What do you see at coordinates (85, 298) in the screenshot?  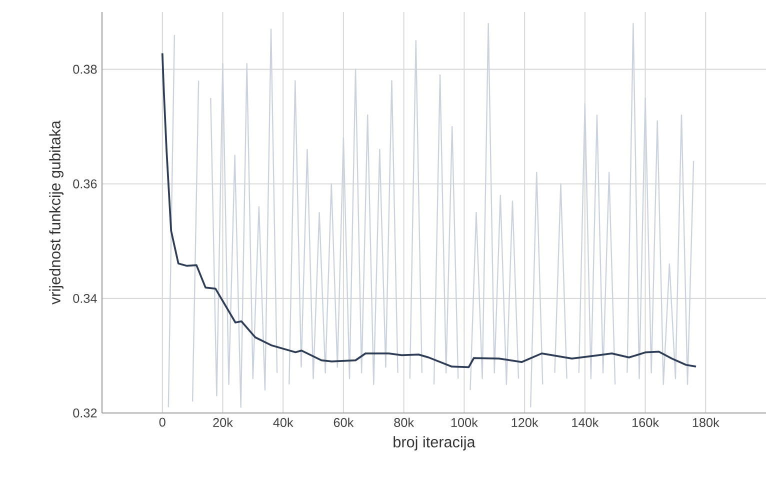 I see `y-tick-label: 0.34` at bounding box center [85, 298].